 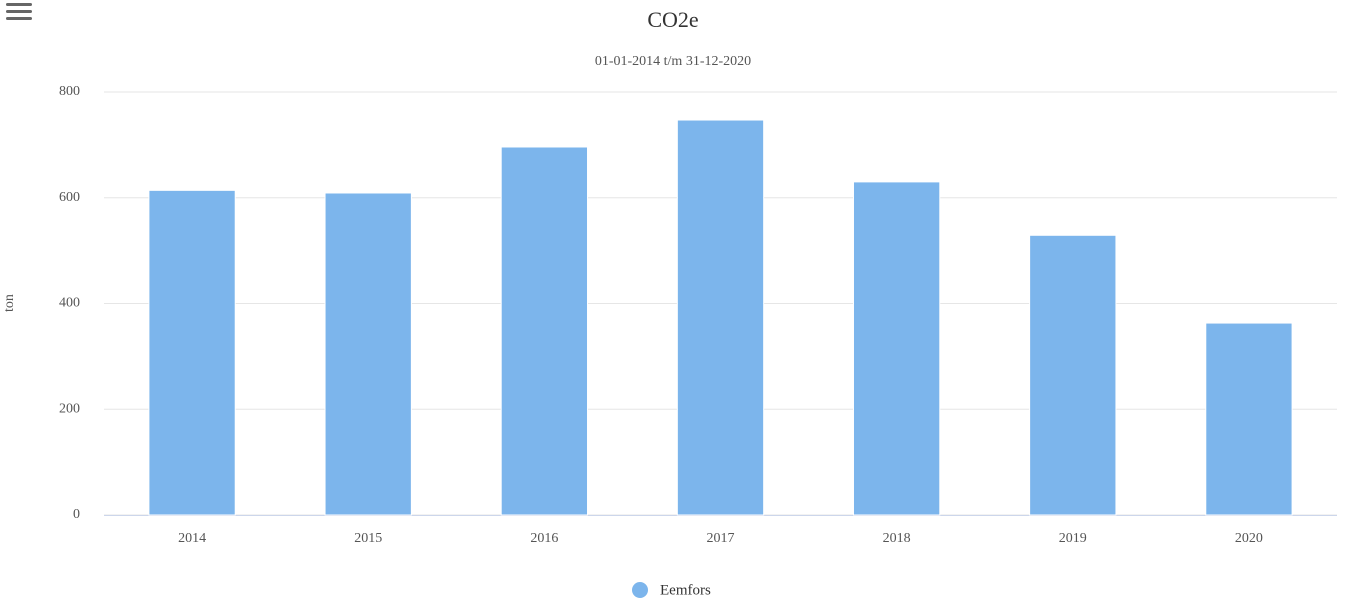 I want to click on y-tick-label: 800, so click(x=69, y=91).